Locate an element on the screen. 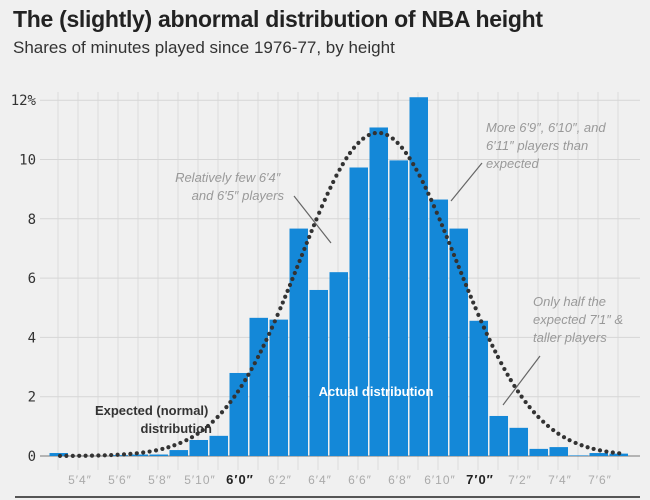 The image size is (650, 500). y-tick-label: 10 is located at coordinates (27, 161).